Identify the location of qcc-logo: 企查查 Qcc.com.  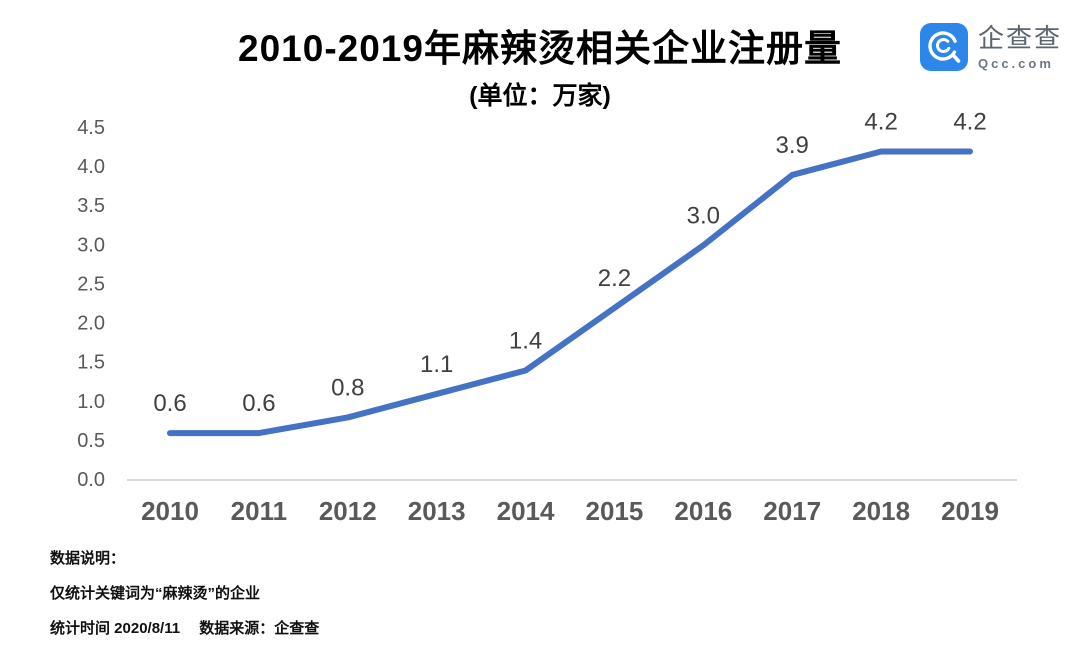
(990, 47).